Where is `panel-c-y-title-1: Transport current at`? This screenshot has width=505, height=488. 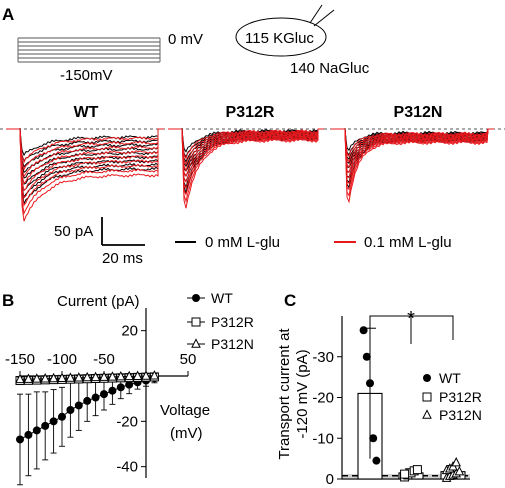
panel-c-y-title-1: Transport current at is located at coordinates (284, 394).